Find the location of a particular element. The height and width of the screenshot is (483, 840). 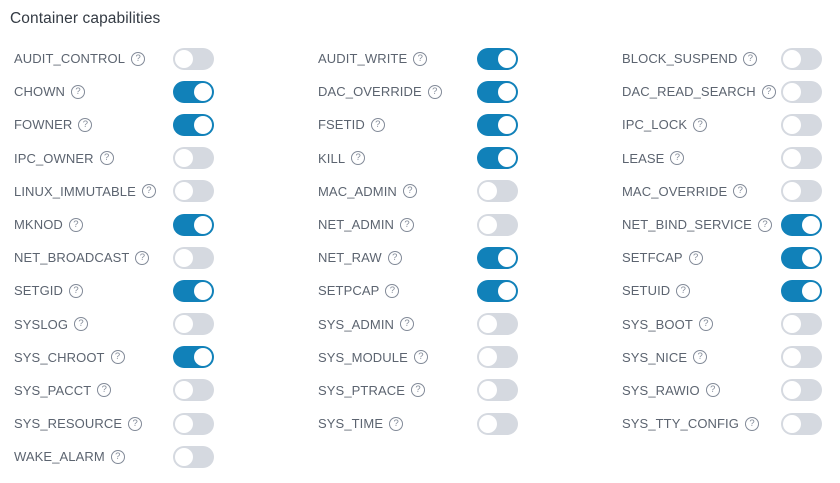

toggle-chown is located at coordinates (193, 91).